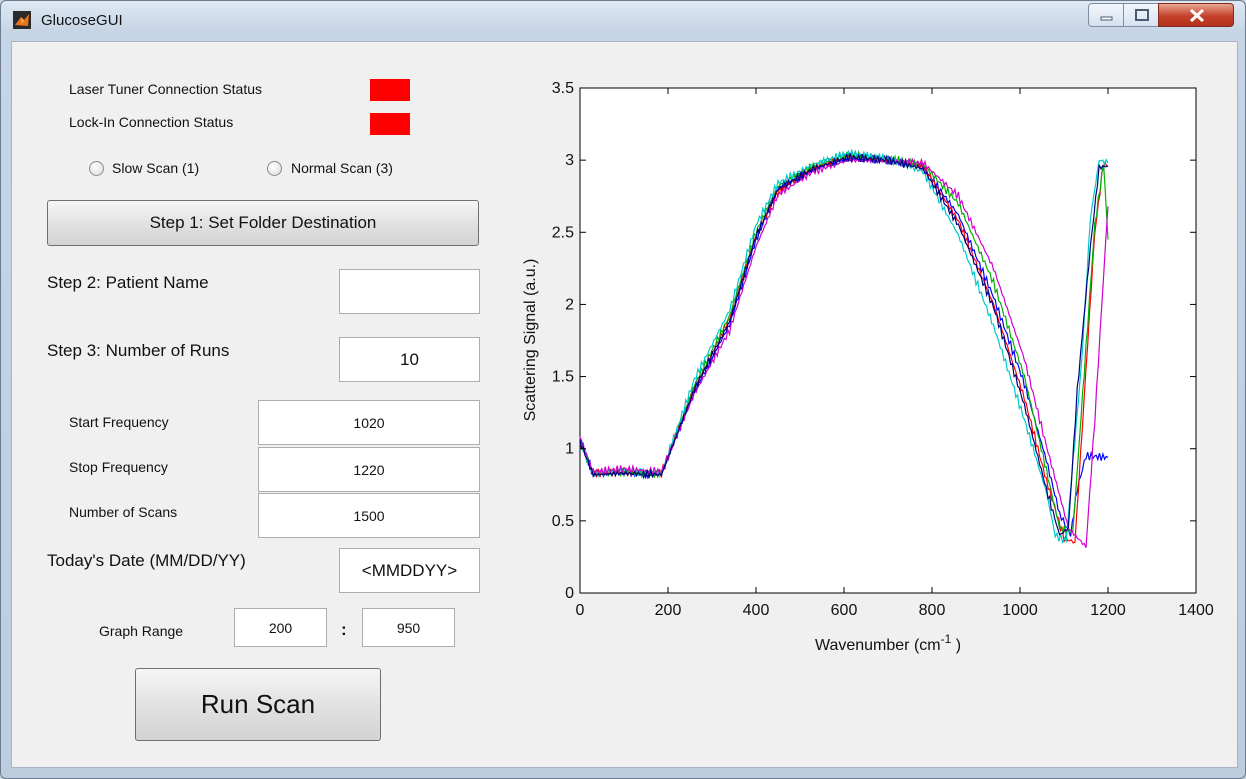 The width and height of the screenshot is (1246, 779). Describe the element at coordinates (138, 350) in the screenshot. I see `number-of-runs-label: Step 3: Number of Runs` at that location.